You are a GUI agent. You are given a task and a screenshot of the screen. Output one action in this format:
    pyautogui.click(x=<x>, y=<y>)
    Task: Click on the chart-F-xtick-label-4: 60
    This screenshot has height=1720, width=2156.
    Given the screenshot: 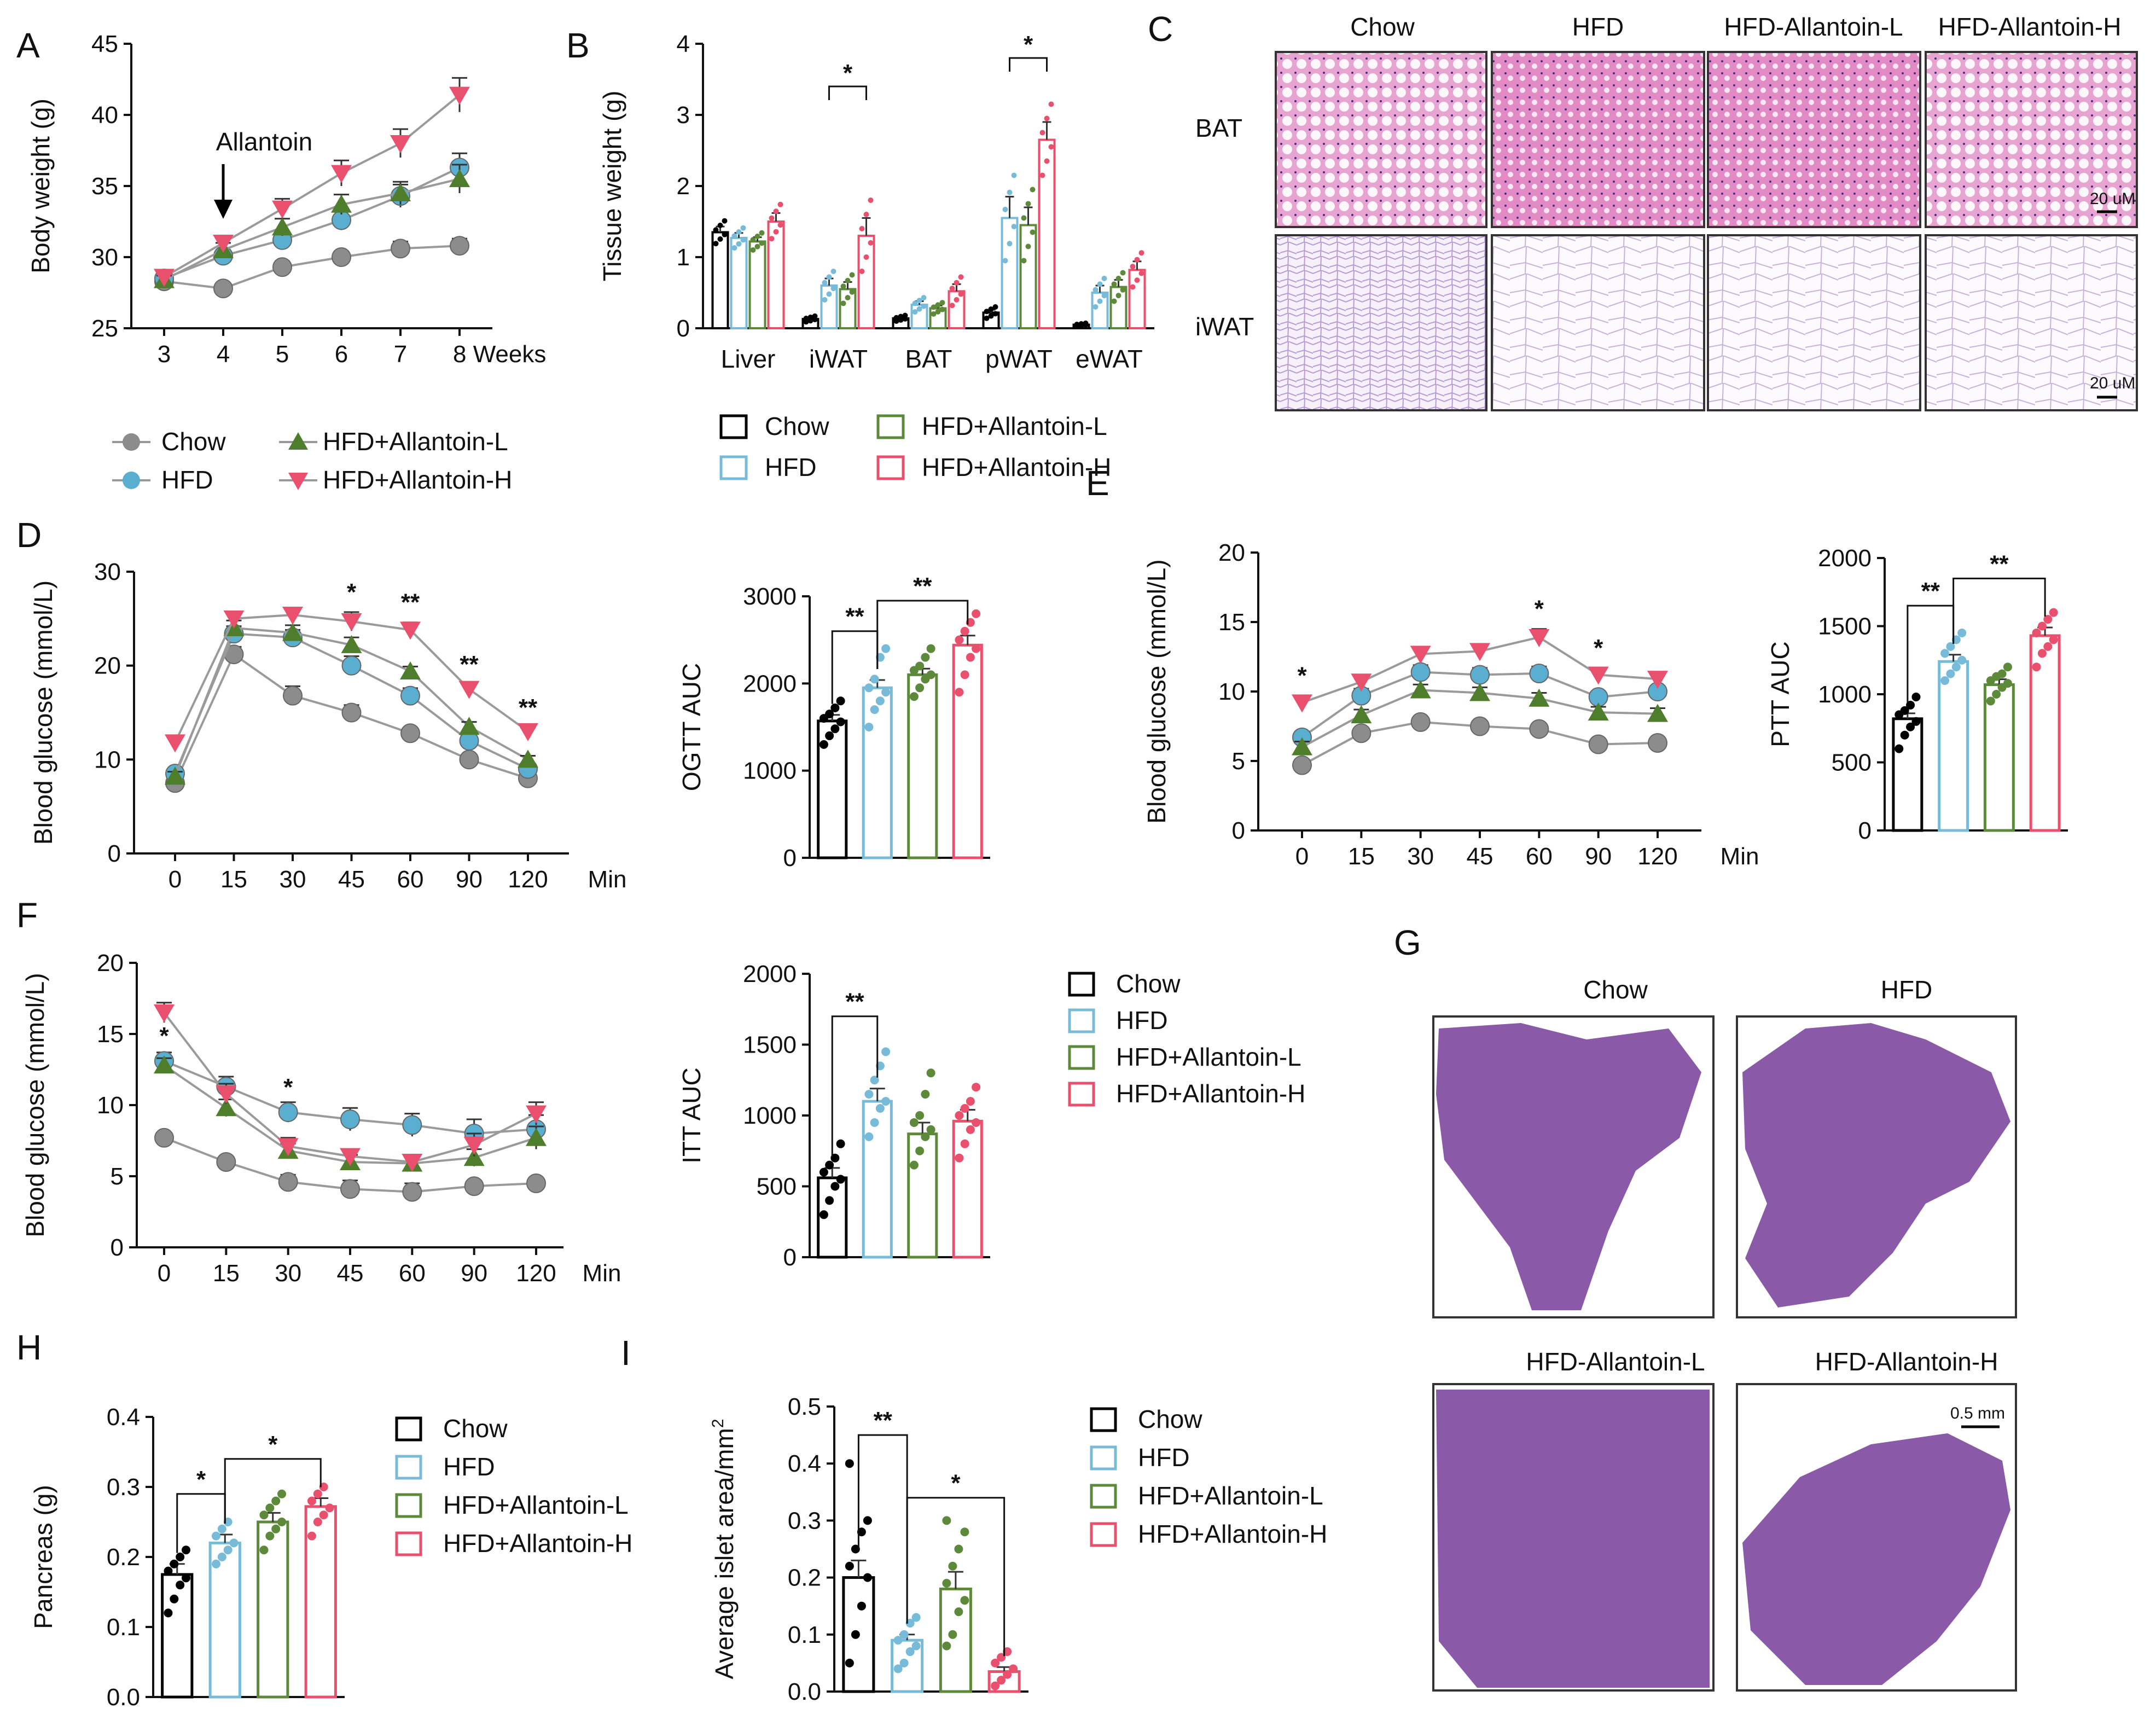 What is the action you would take?
    pyautogui.click(x=412, y=1273)
    